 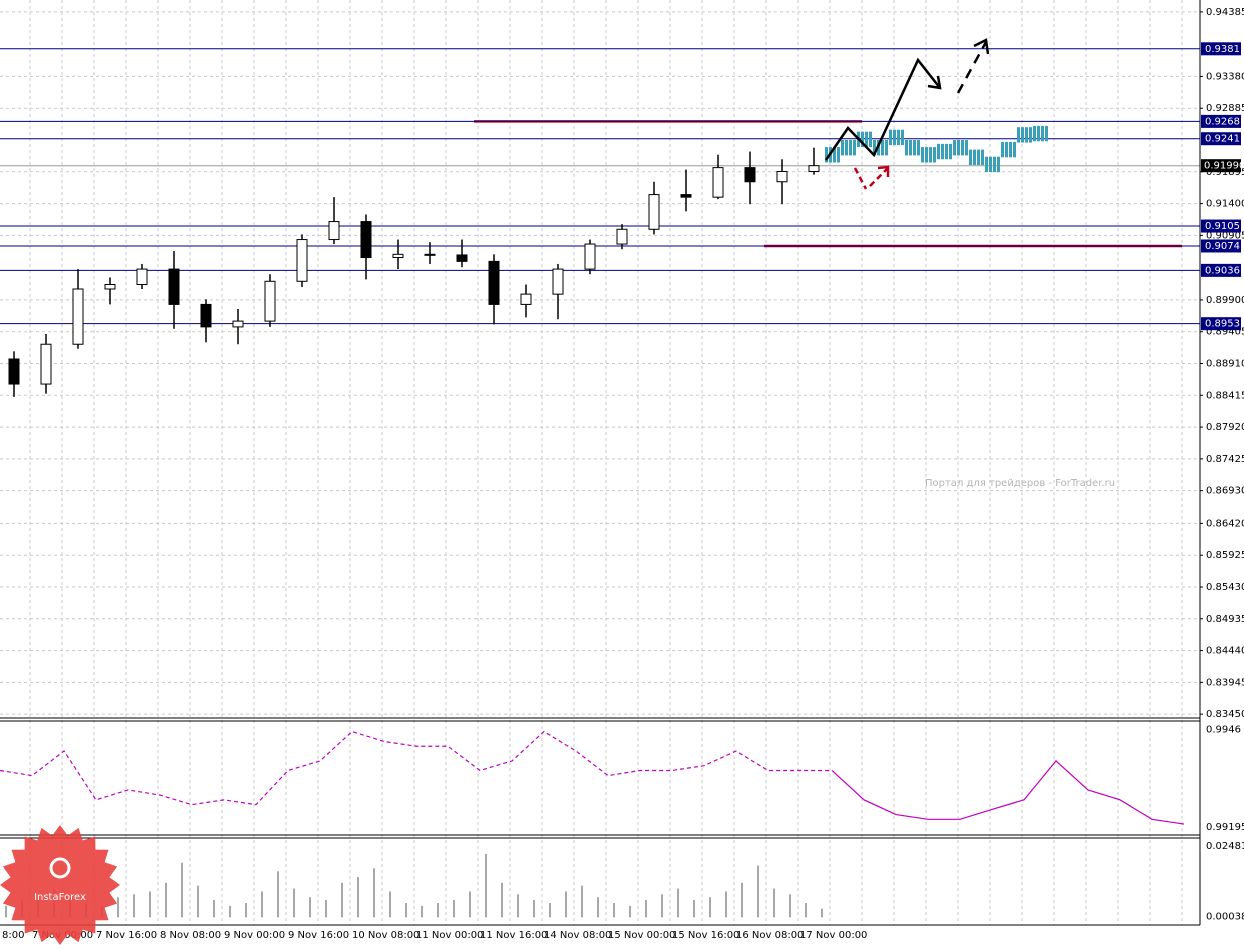 I want to click on y-tick-label: 0.84935, so click(x=1225, y=619).